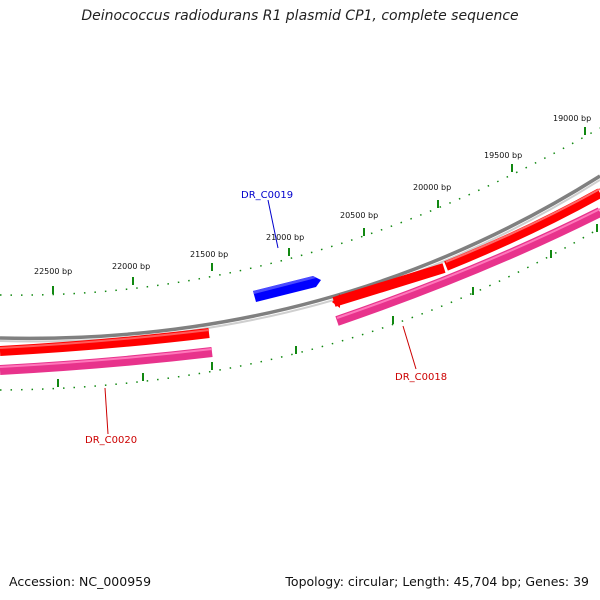 This screenshot has width=600, height=600. What do you see at coordinates (209, 254) in the screenshot?
I see `tick-label-21500: 21500 bp` at bounding box center [209, 254].